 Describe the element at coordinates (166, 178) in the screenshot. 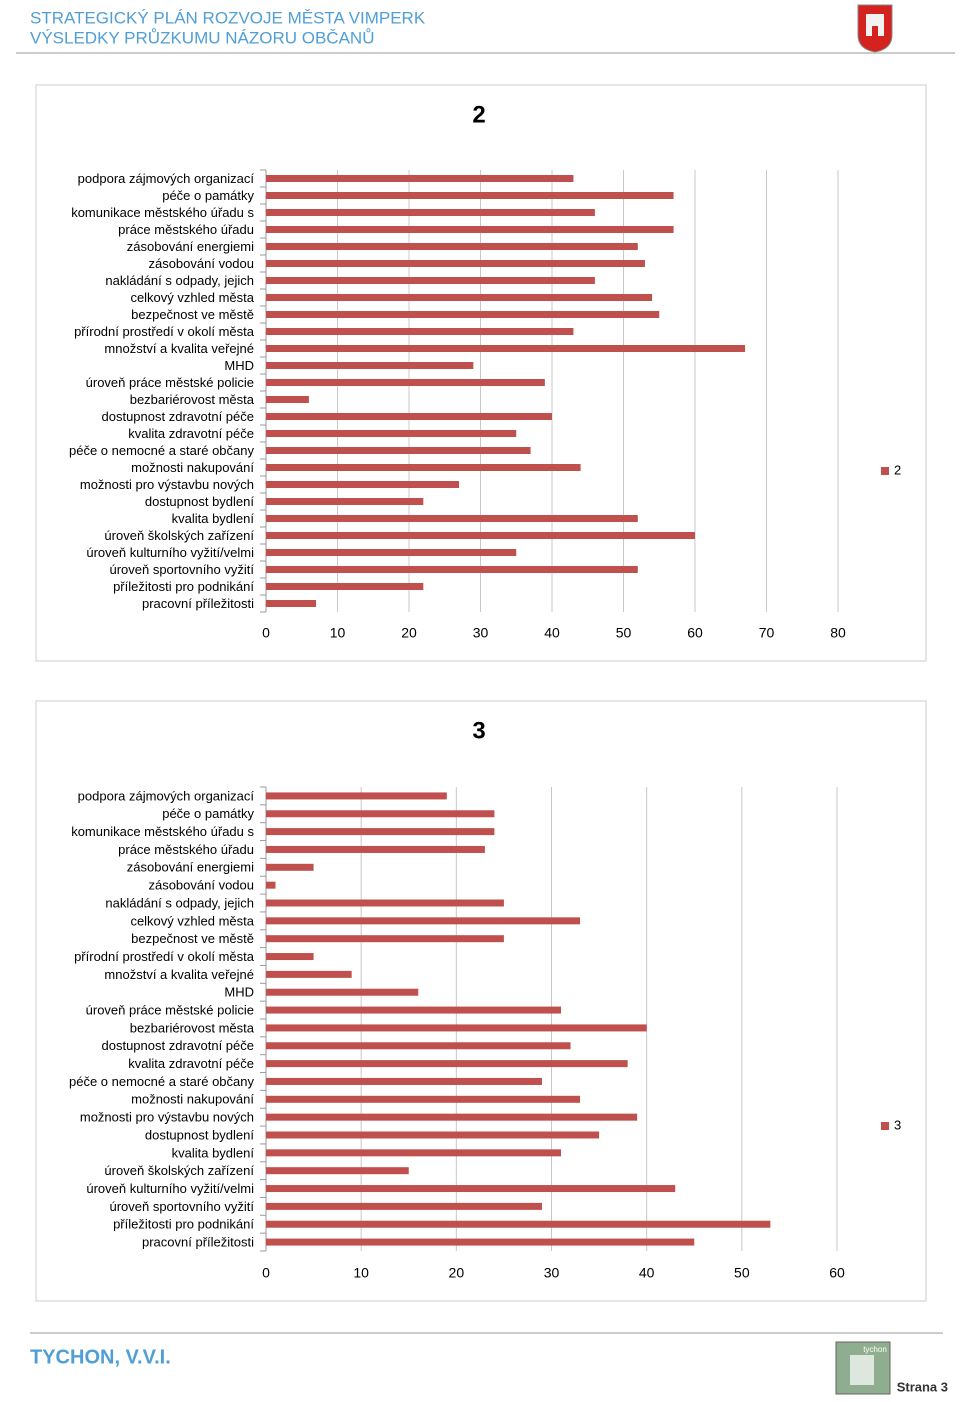

I see `y-tick-label: podpora zájmových organizací` at that location.